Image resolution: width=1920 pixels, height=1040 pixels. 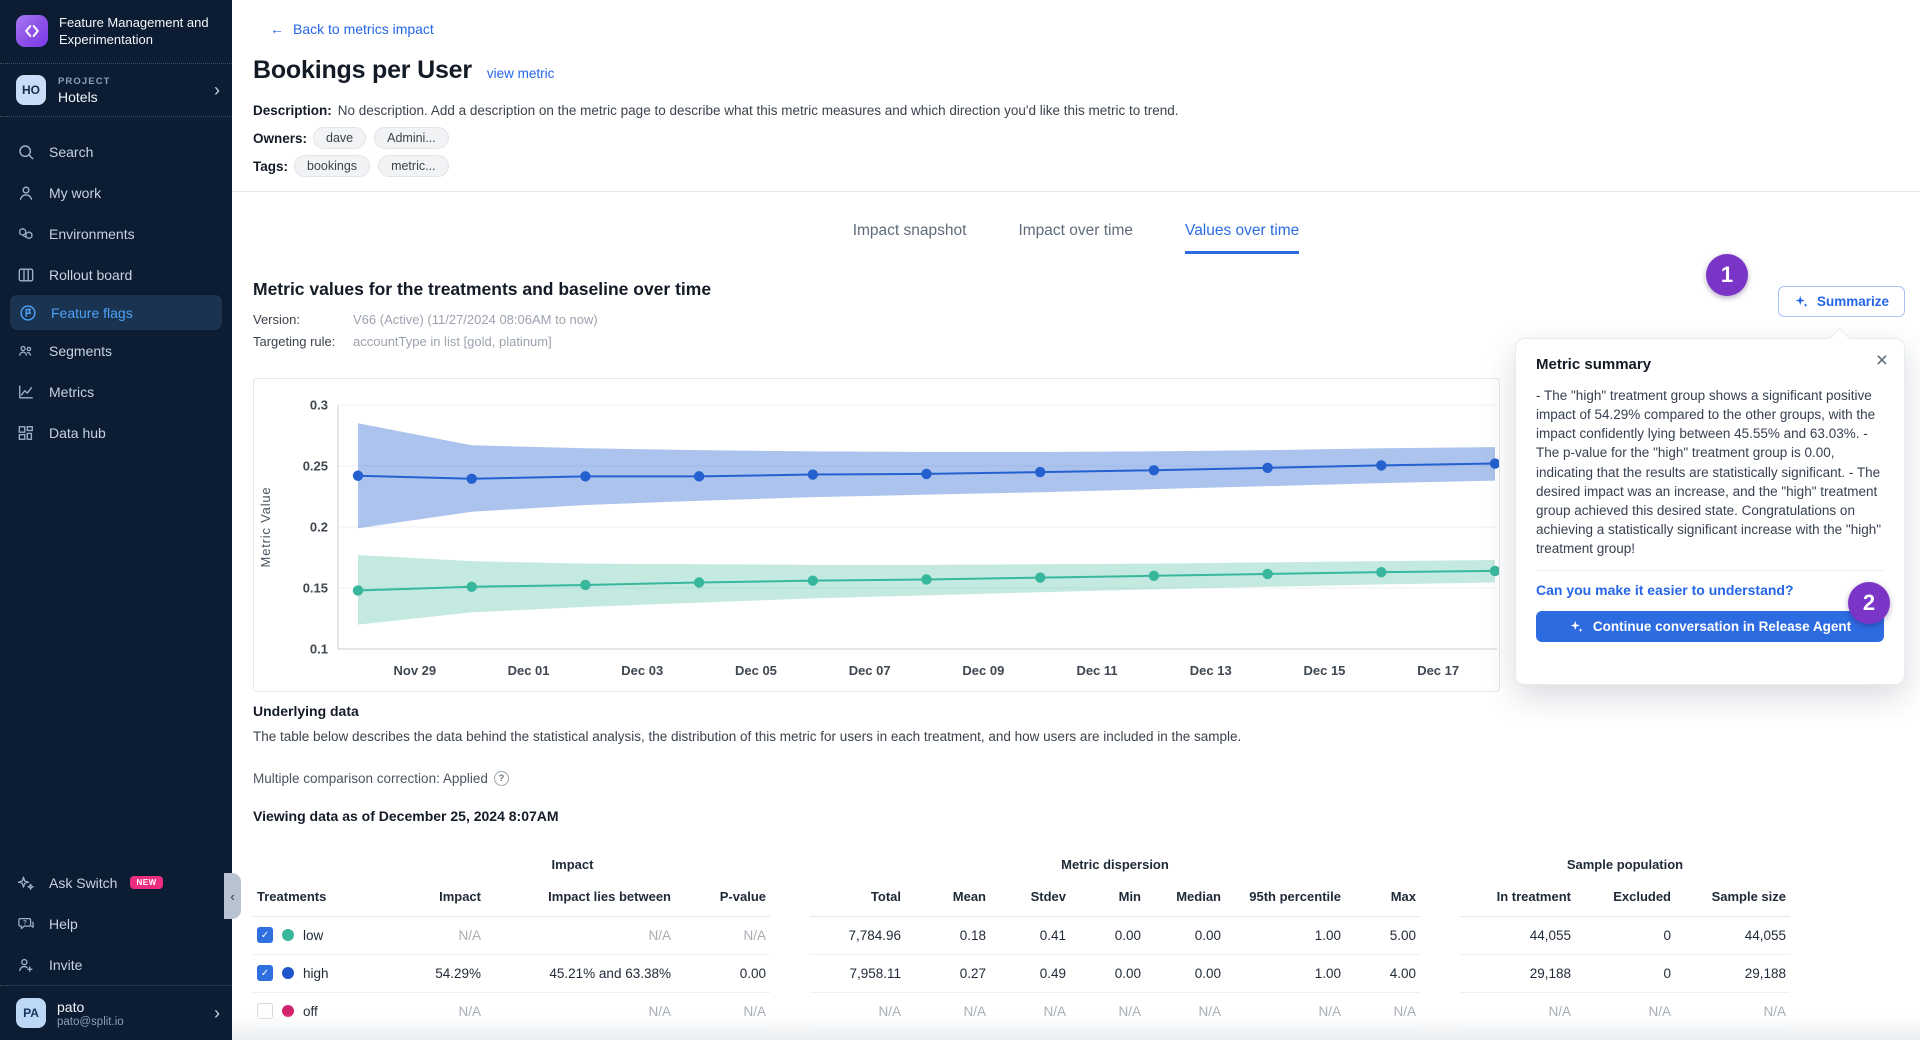 What do you see at coordinates (501, 778) in the screenshot?
I see `question-circle-icon: ?` at bounding box center [501, 778].